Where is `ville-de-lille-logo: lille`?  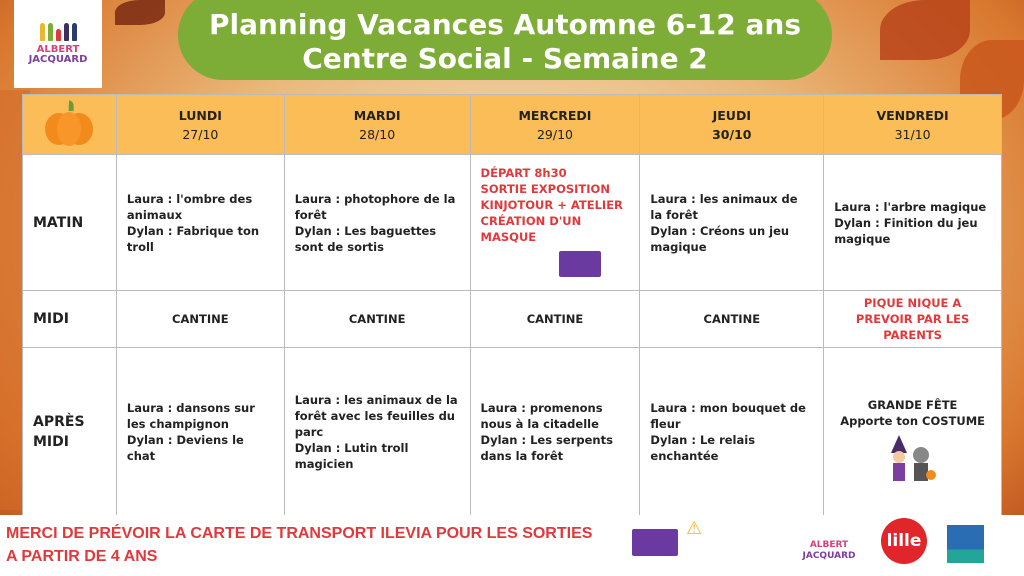
ville-de-lille-logo: lille is located at coordinates (904, 541).